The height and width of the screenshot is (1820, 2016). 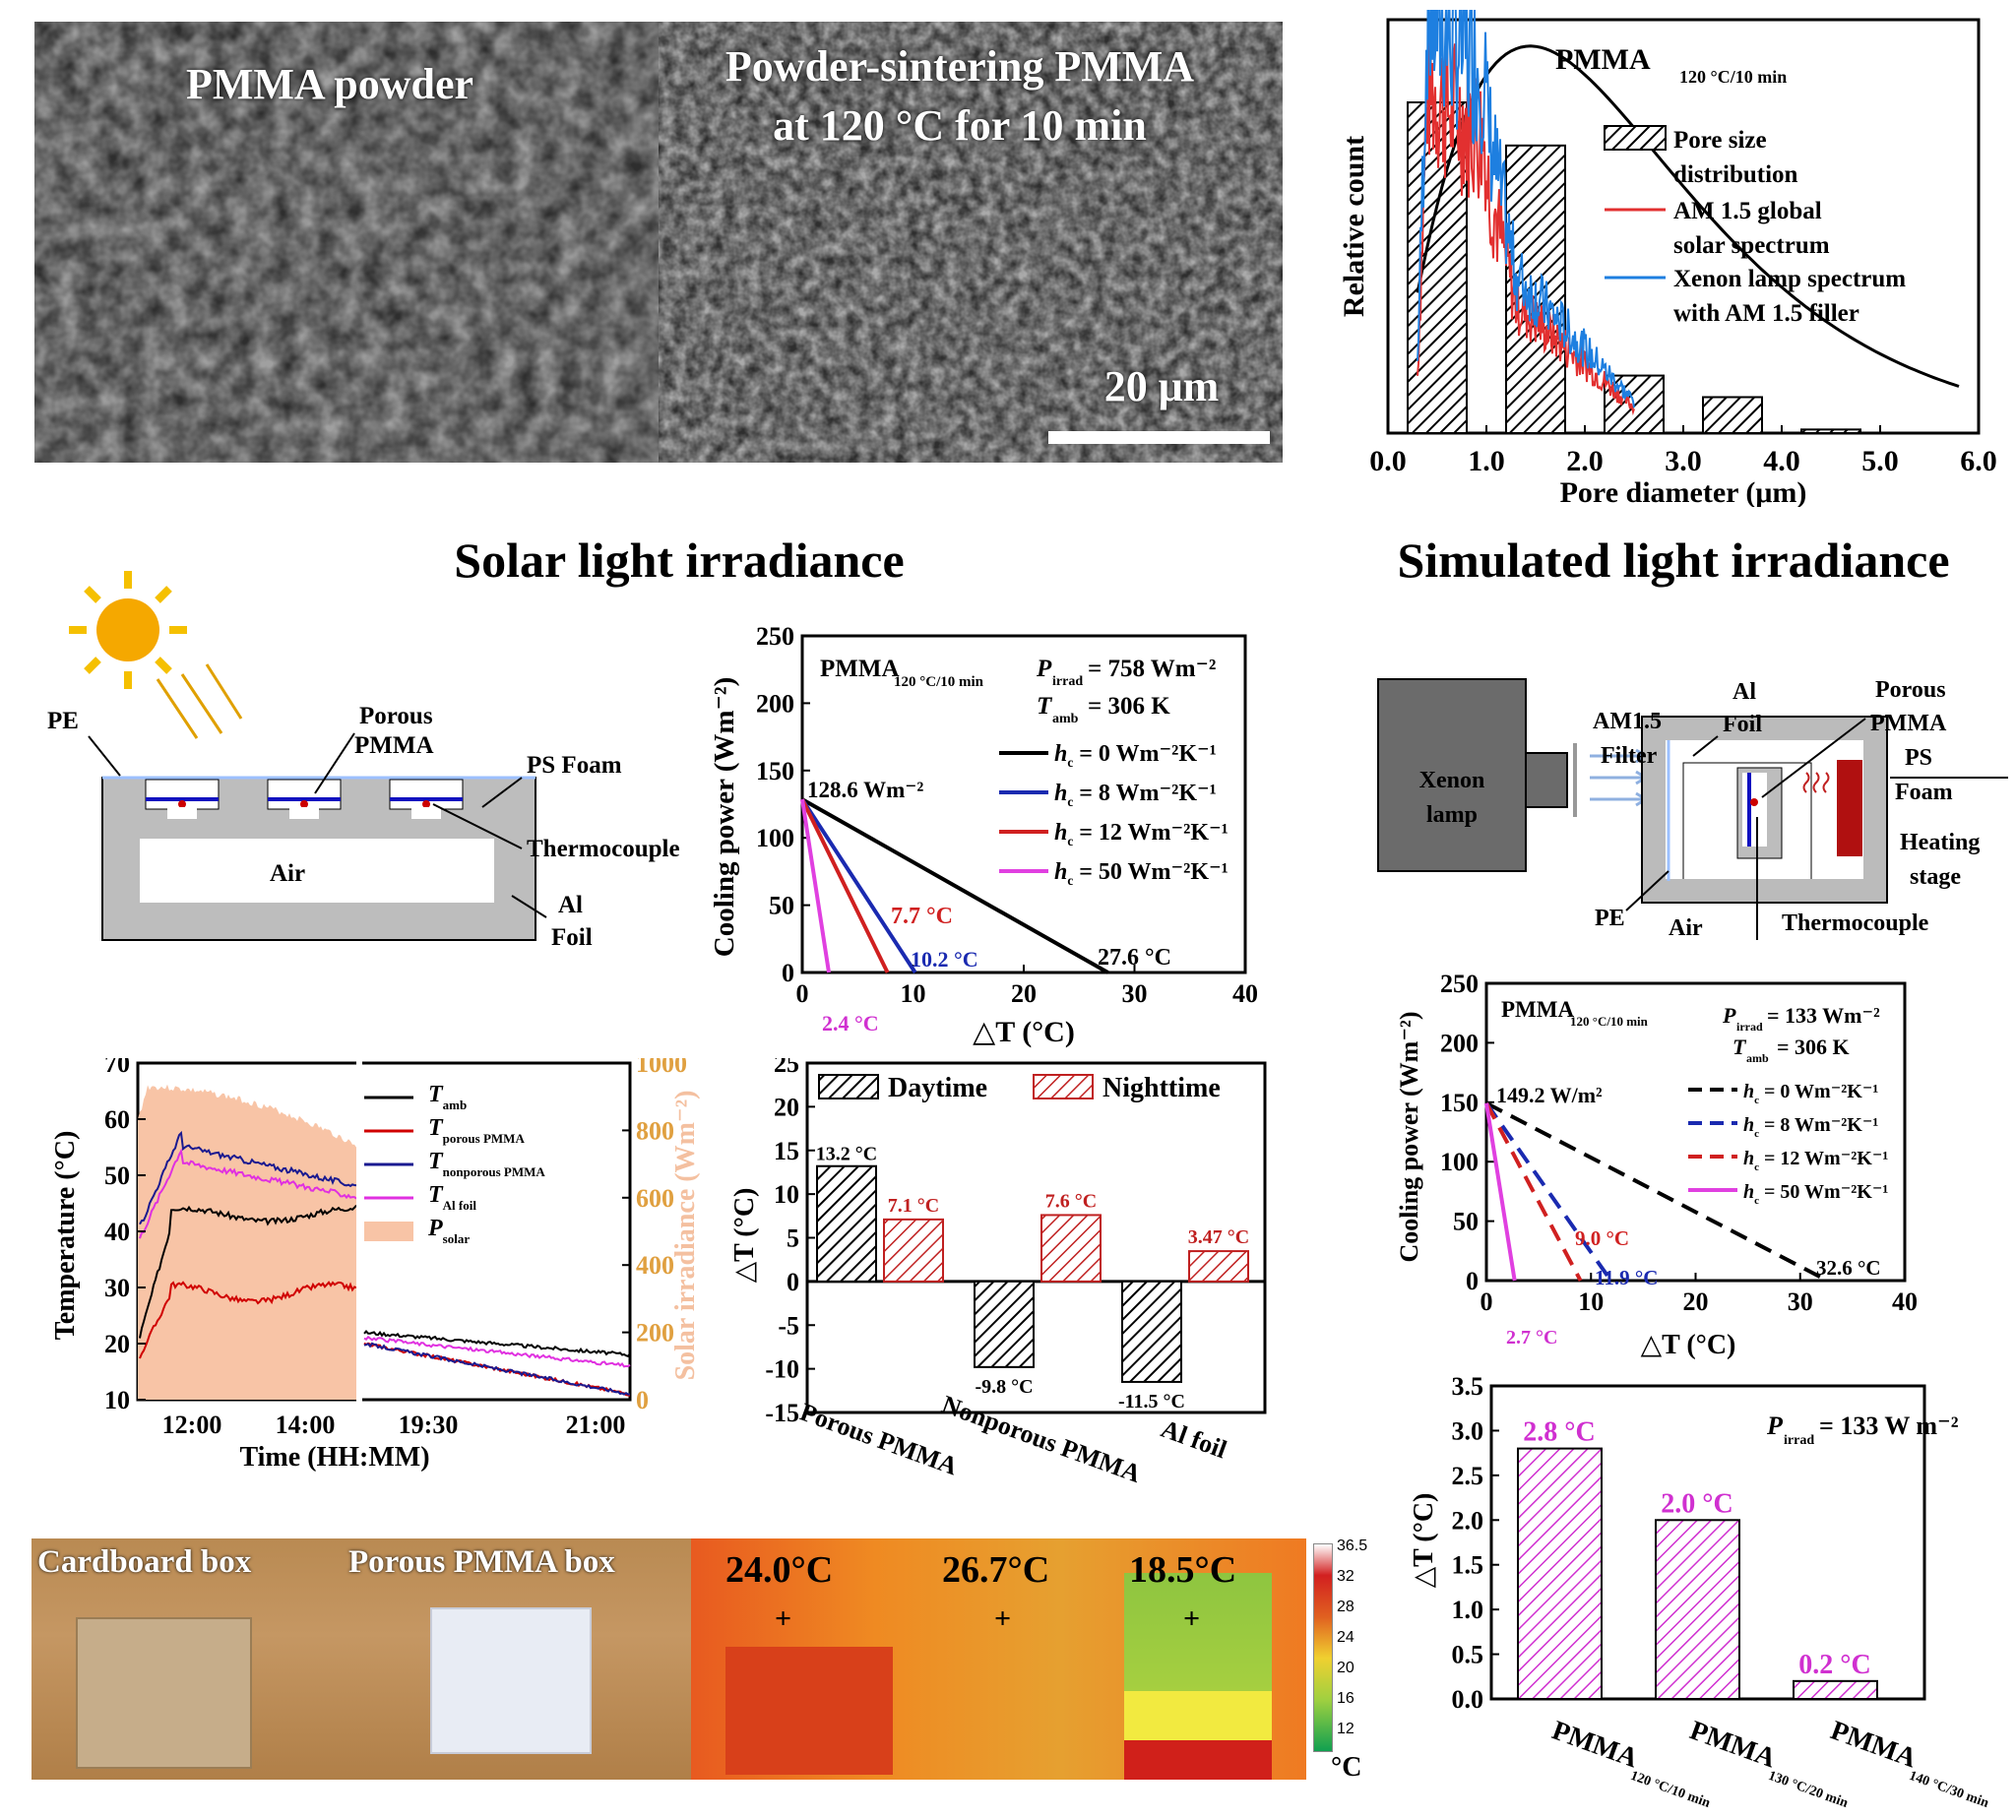 What do you see at coordinates (65, 1236) in the screenshot?
I see `temp-ylabel: Temperature (°C)` at bounding box center [65, 1236].